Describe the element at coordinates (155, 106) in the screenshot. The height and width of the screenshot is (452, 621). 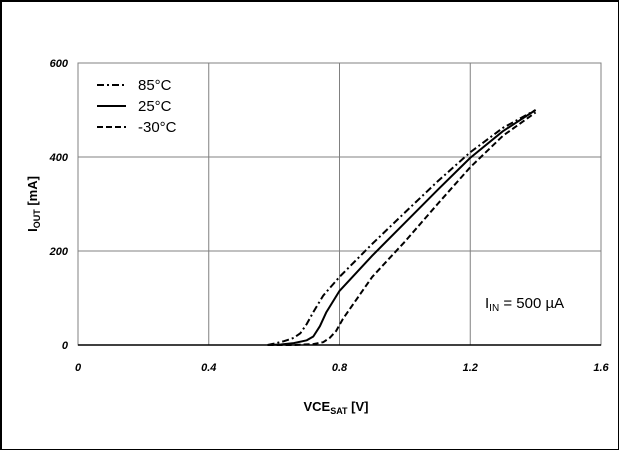
I see `legend-label: 25°C` at that location.